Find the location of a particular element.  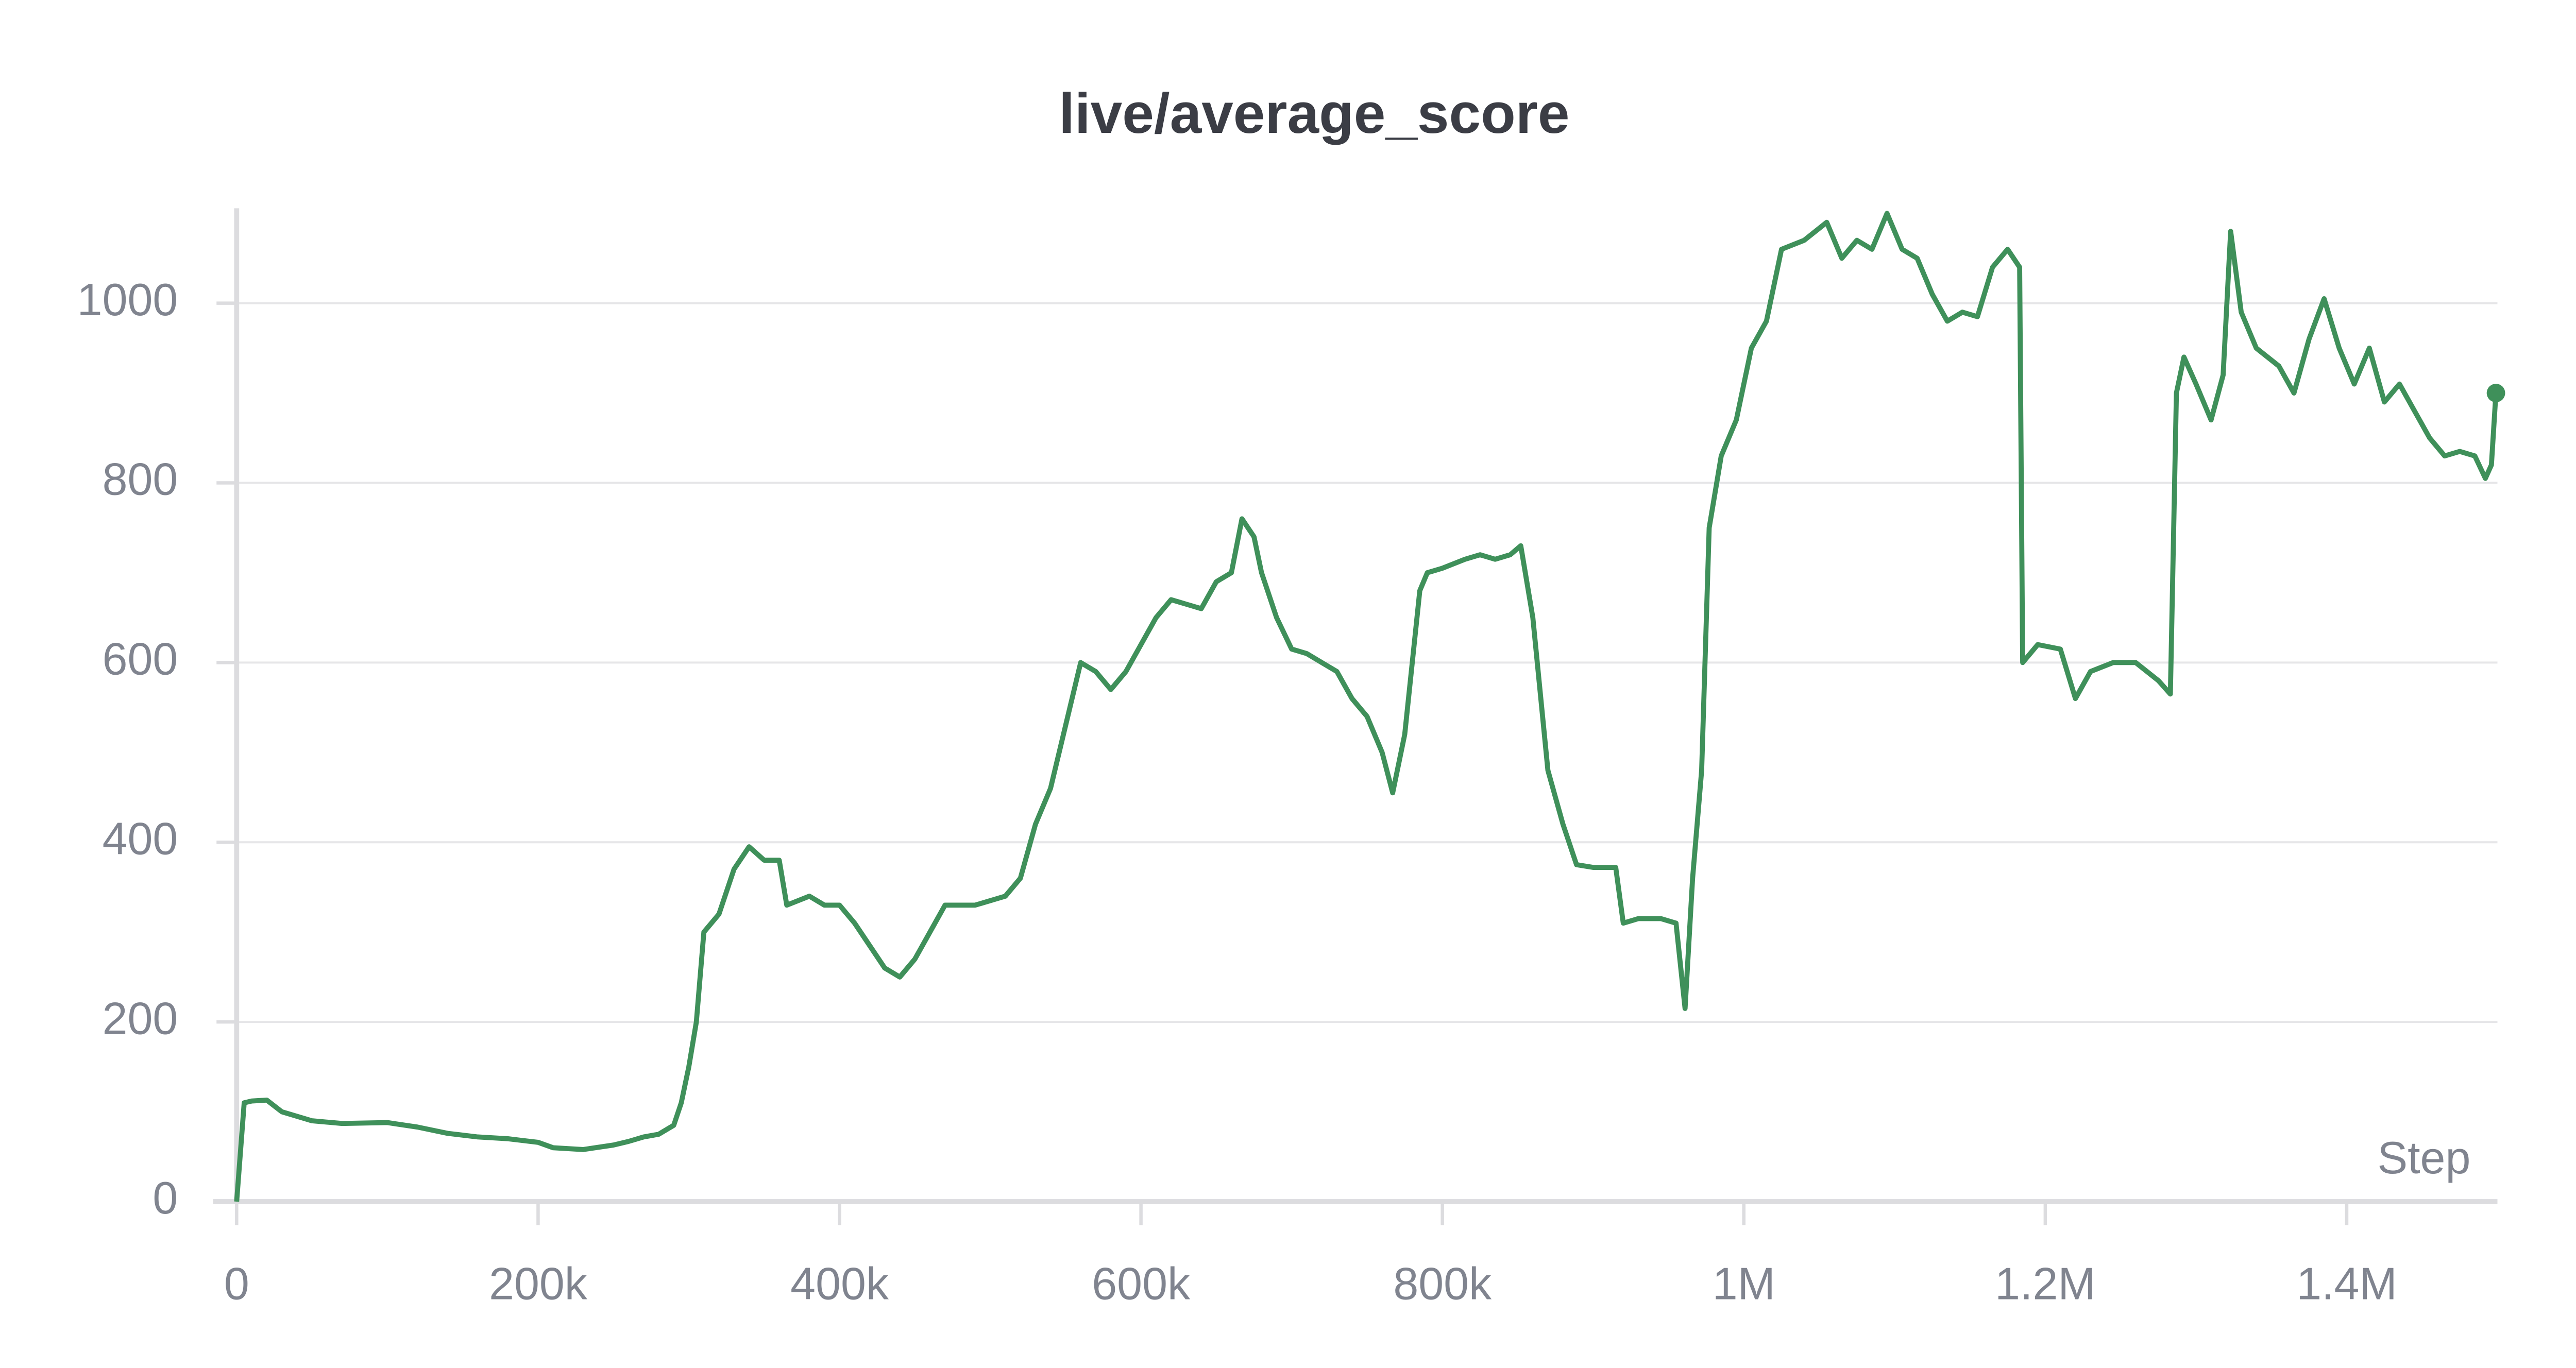

x-axis-label: Step is located at coordinates (2423, 1157).